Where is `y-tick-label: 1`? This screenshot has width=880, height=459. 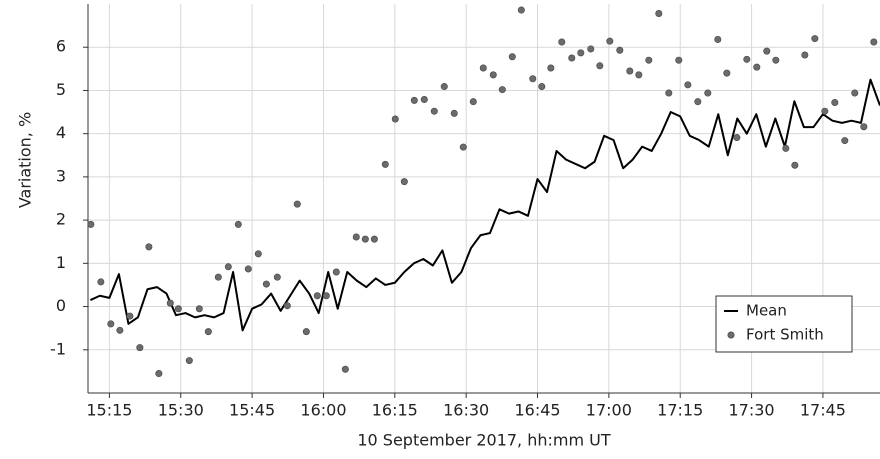
y-tick-label: 1 is located at coordinates (61, 262).